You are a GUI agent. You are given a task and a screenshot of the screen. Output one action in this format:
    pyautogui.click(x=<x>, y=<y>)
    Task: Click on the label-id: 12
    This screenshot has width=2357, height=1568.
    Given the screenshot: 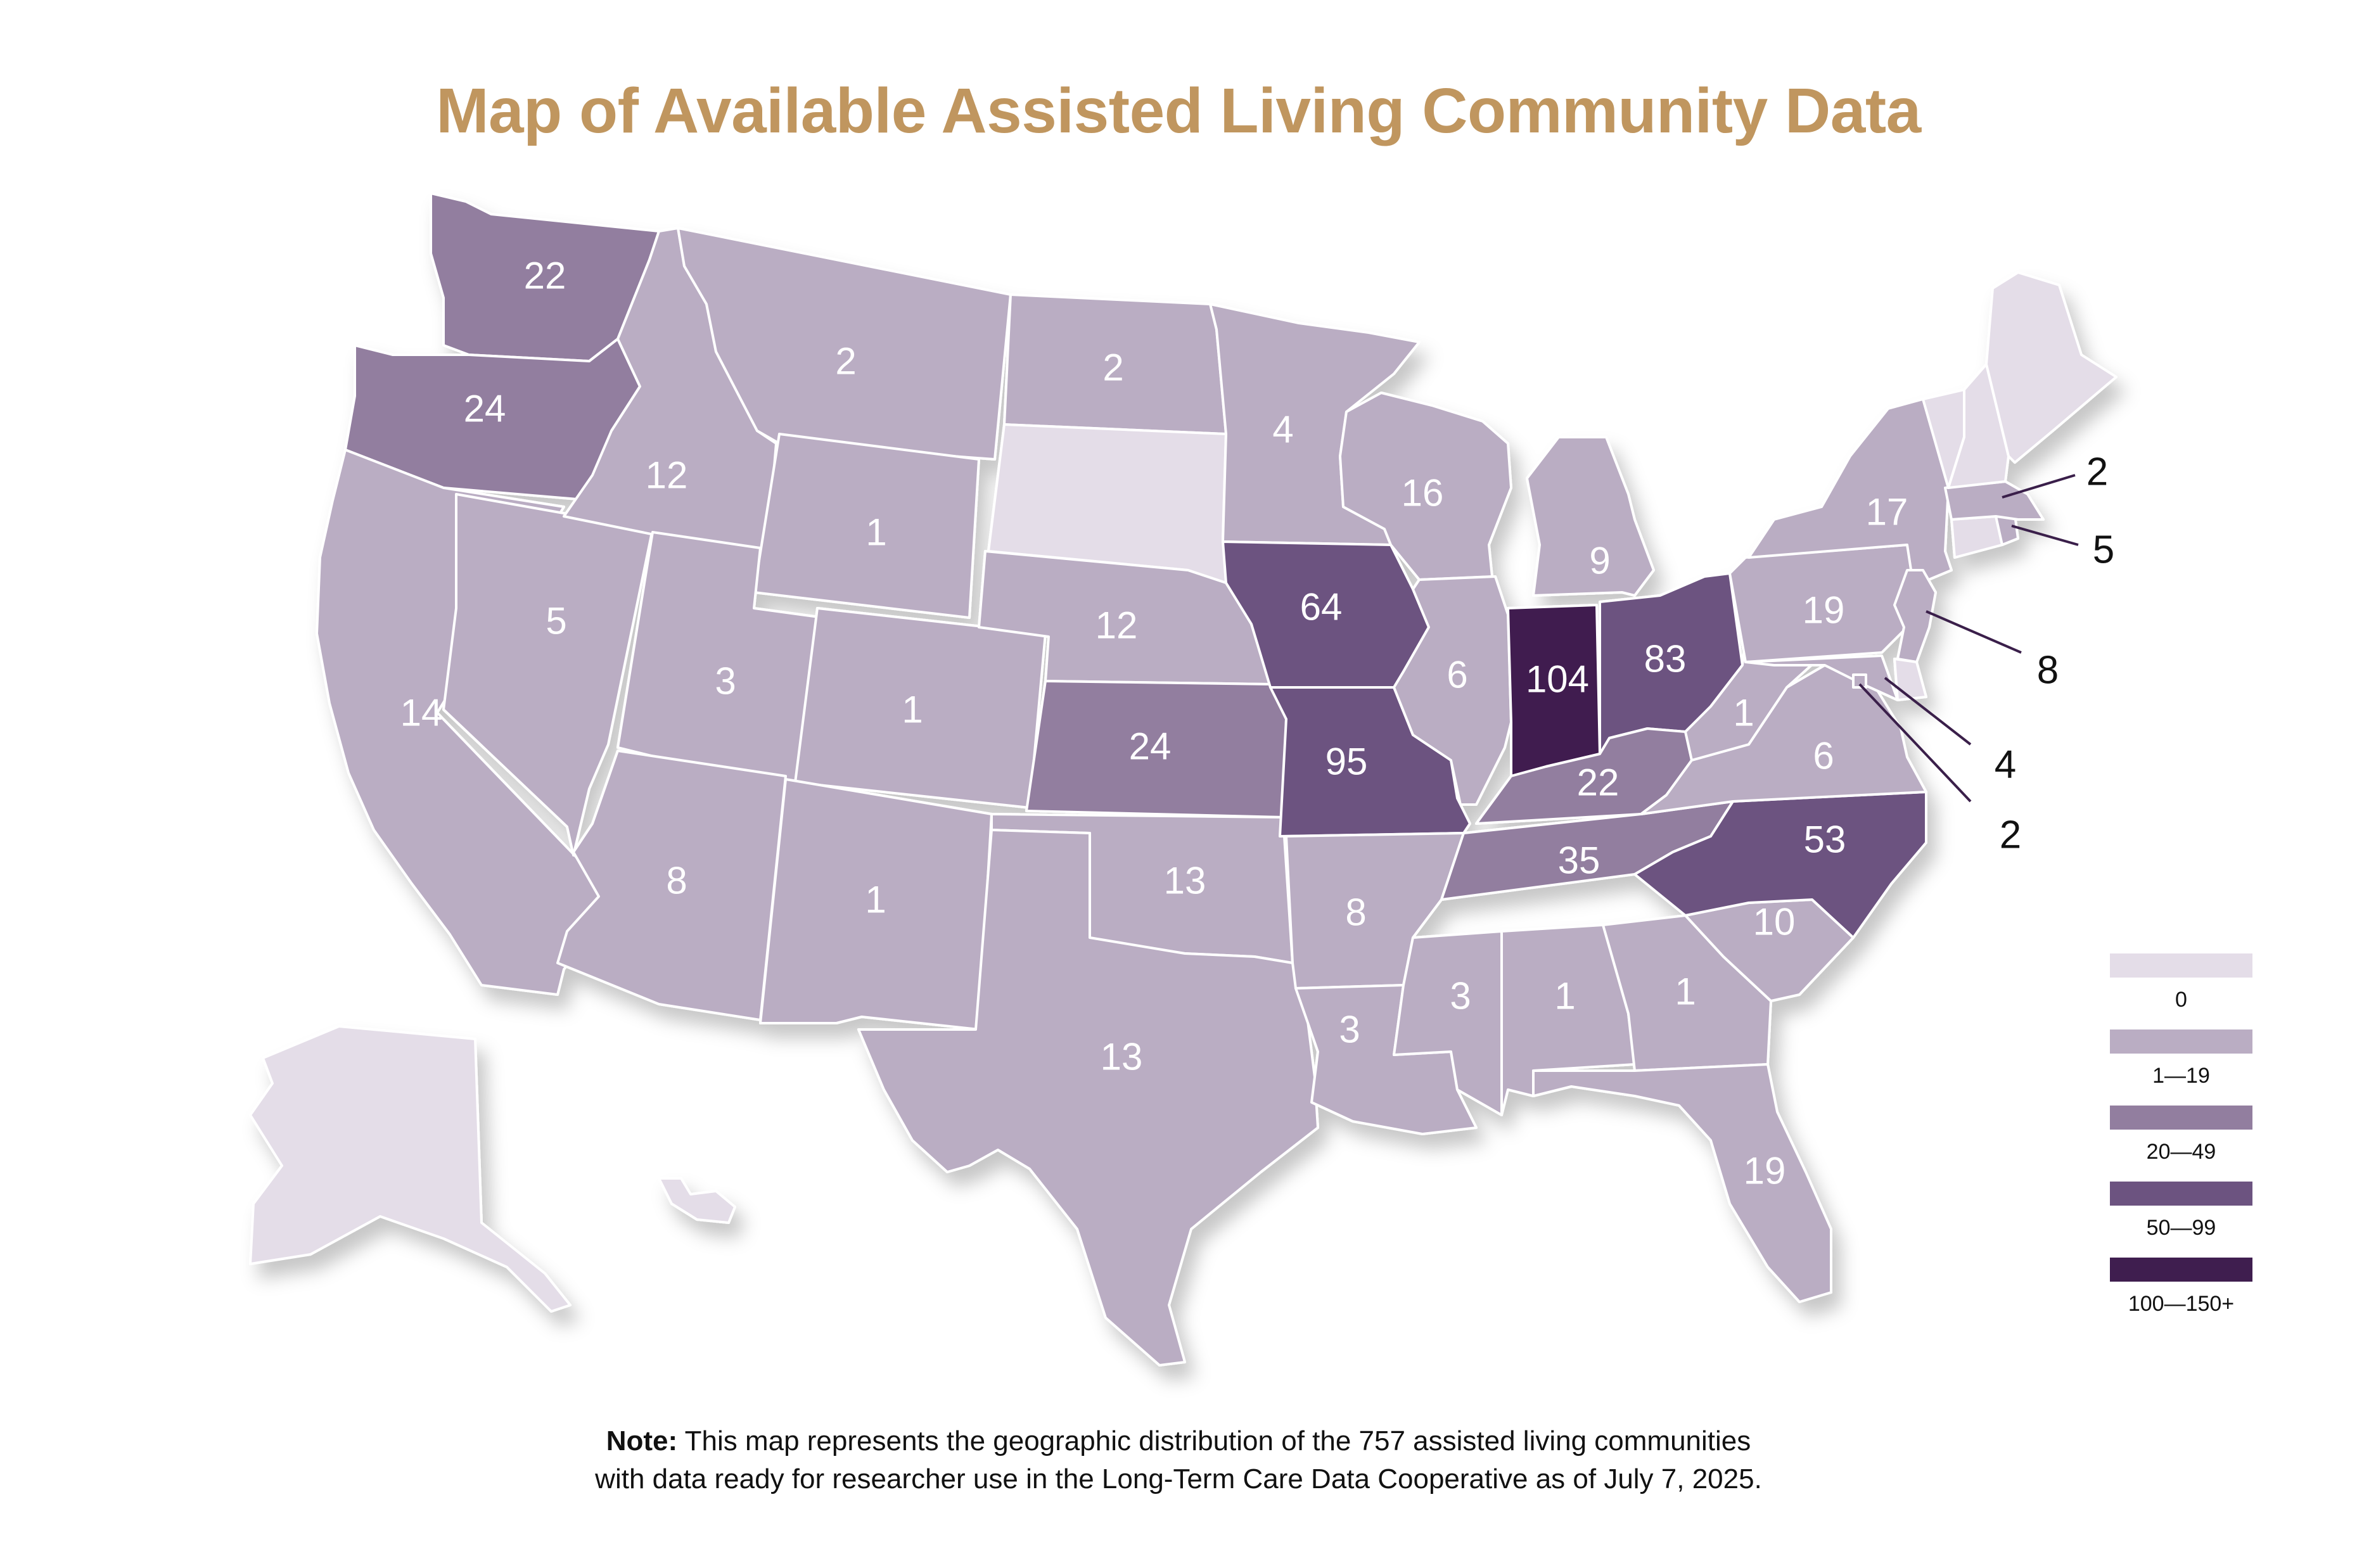 What is the action you would take?
    pyautogui.click(x=667, y=475)
    